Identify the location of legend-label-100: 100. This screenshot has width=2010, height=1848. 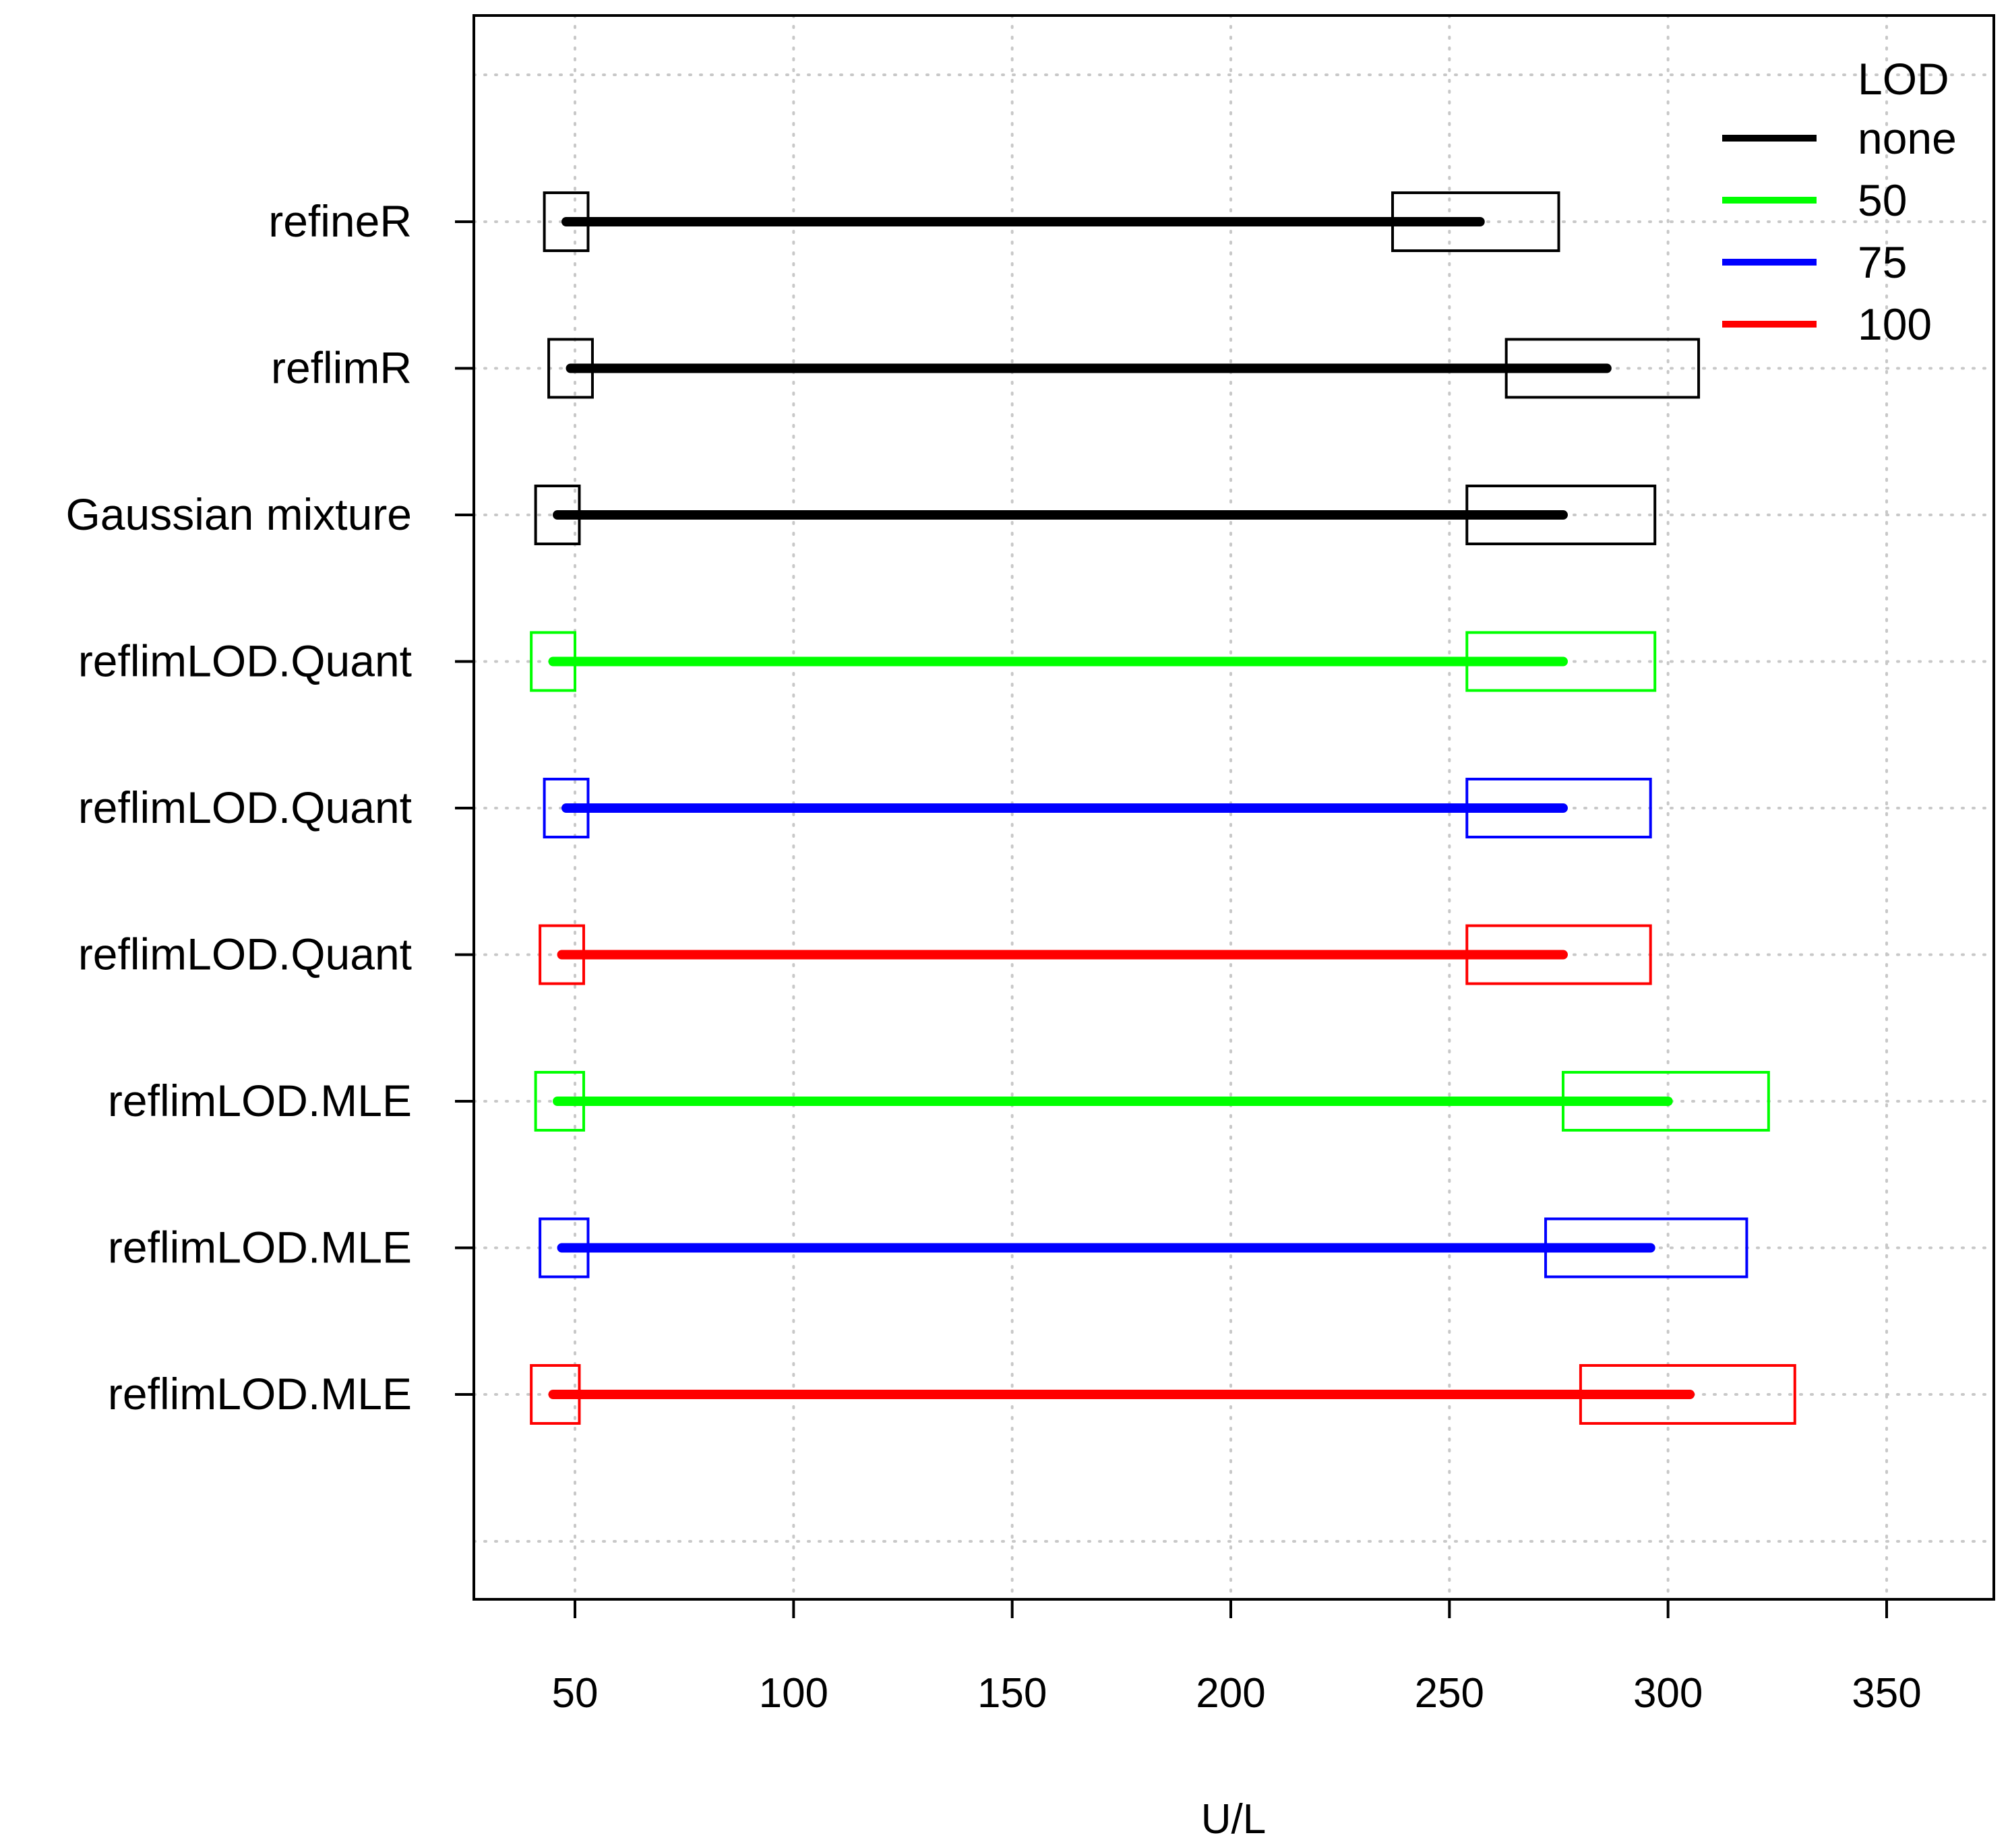
(1895, 324).